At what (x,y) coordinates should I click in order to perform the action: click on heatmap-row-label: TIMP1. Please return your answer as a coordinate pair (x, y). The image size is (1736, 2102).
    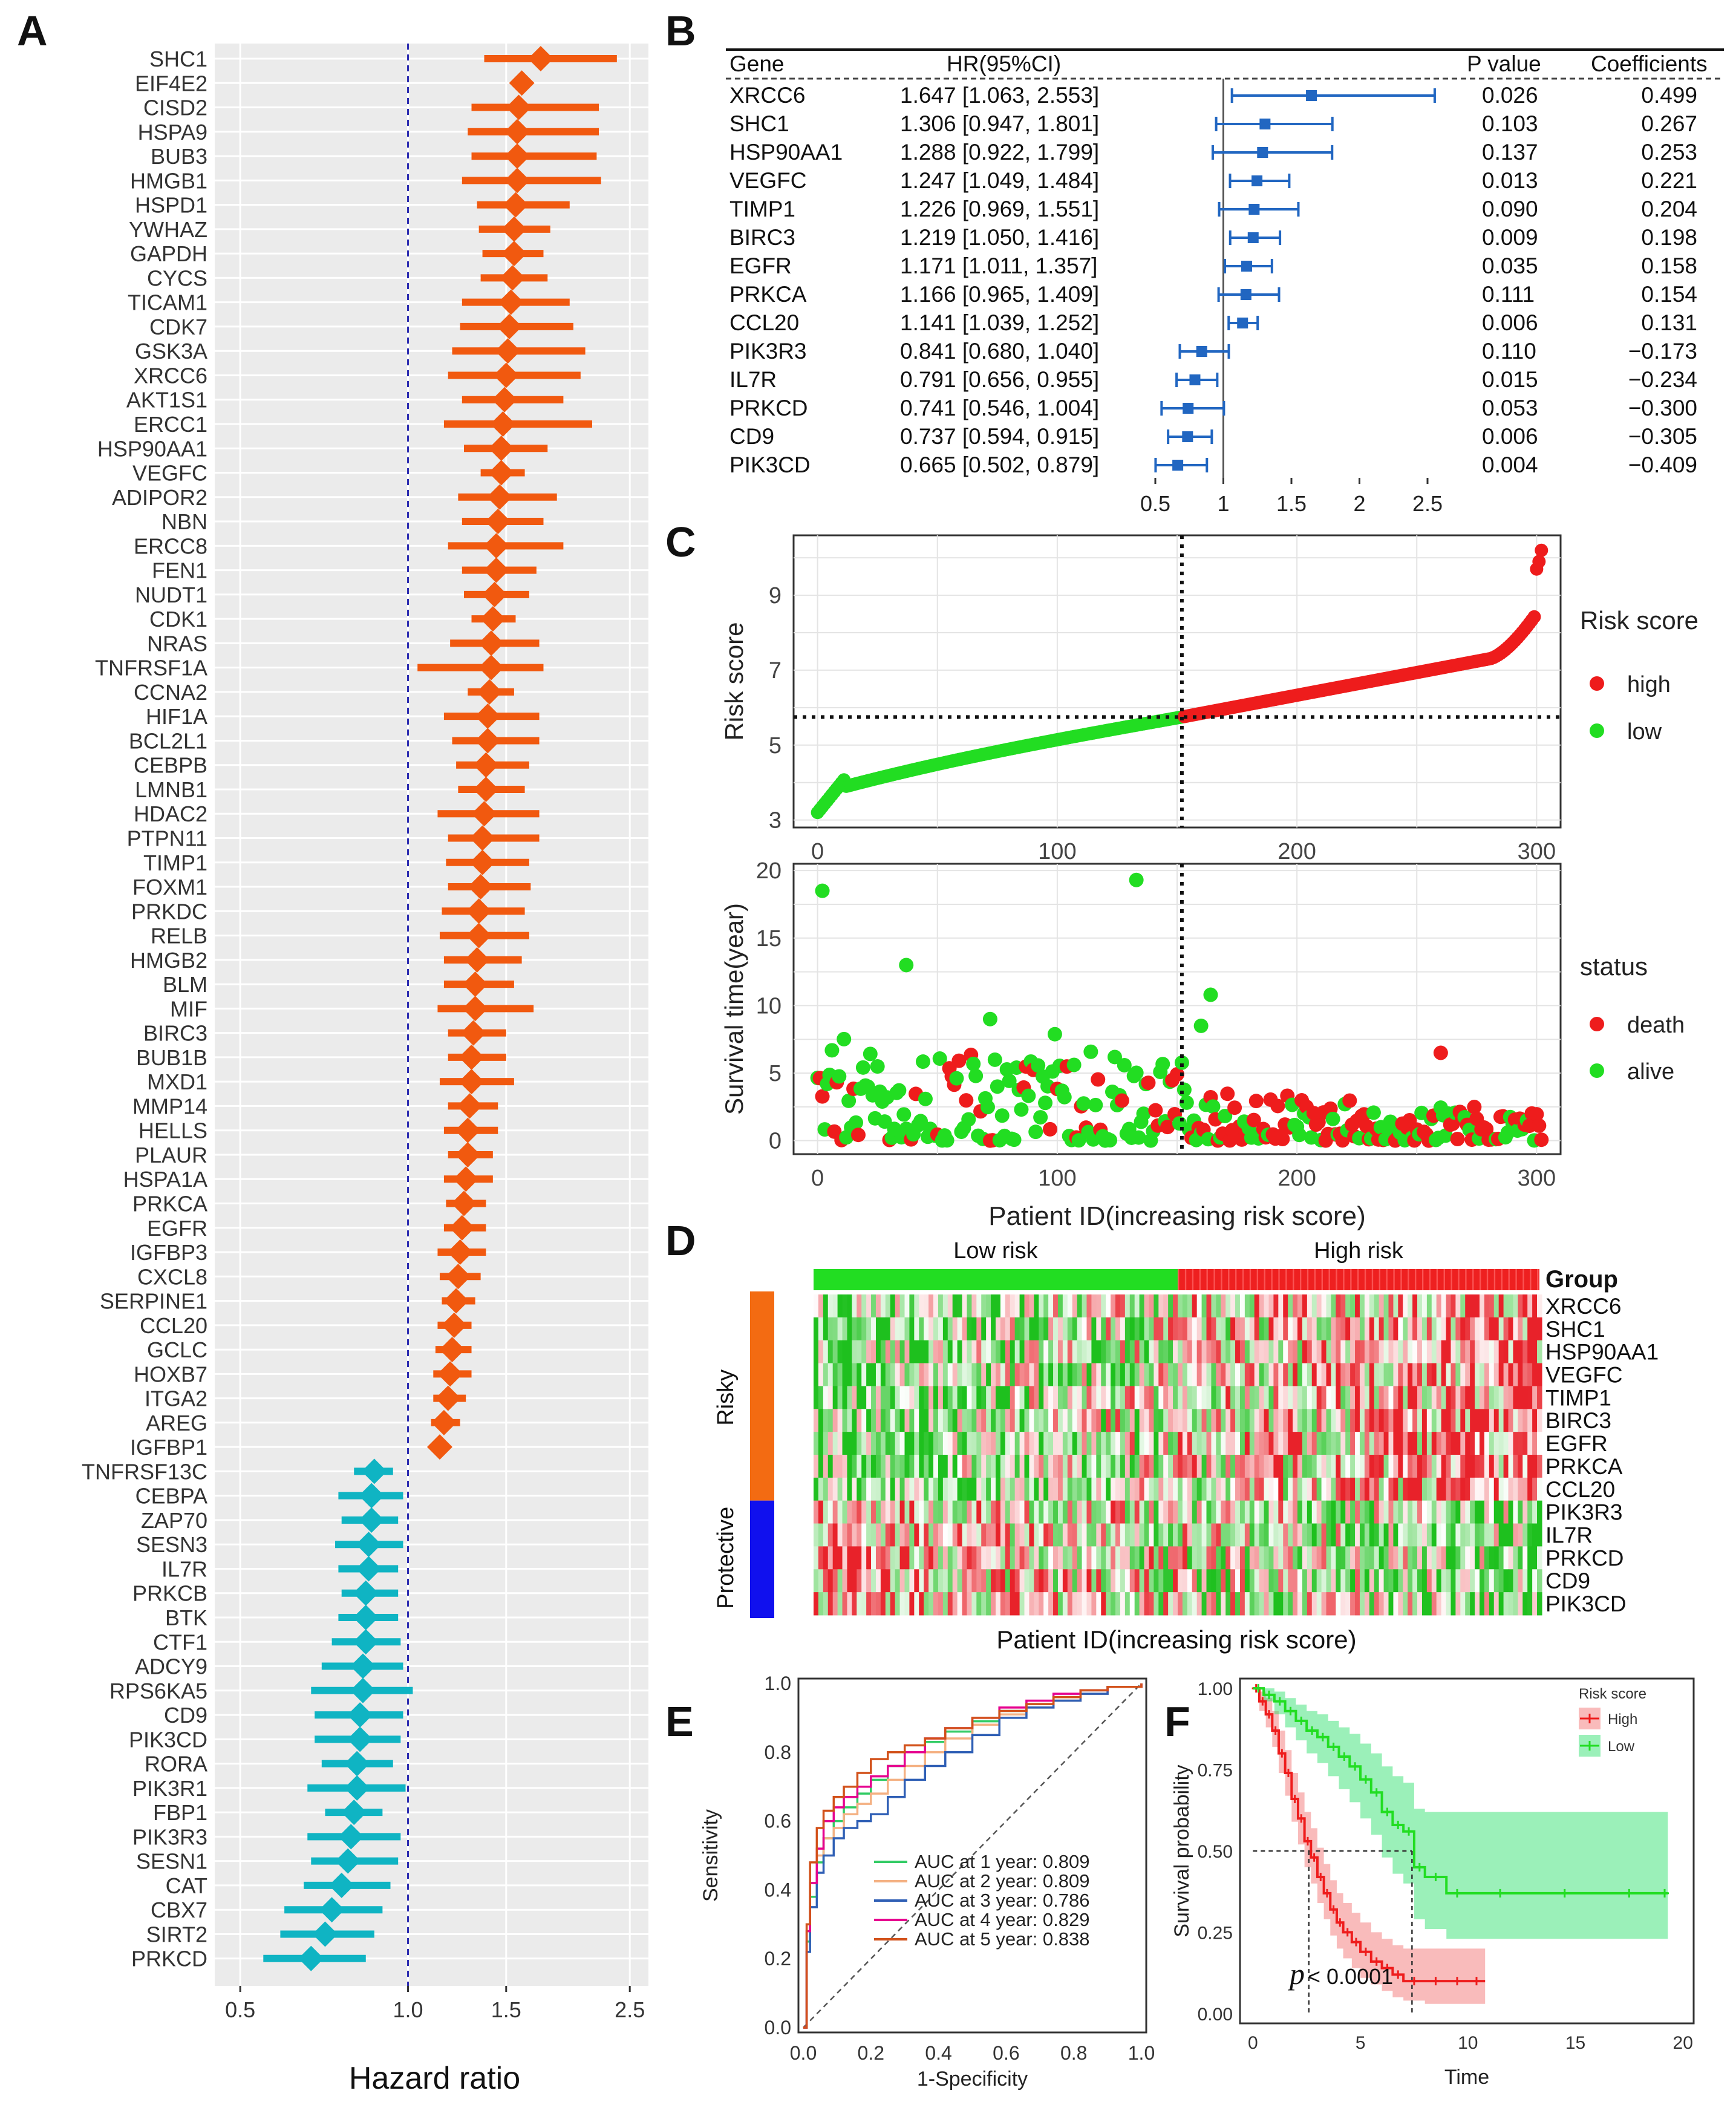
    Looking at the image, I should click on (1578, 1397).